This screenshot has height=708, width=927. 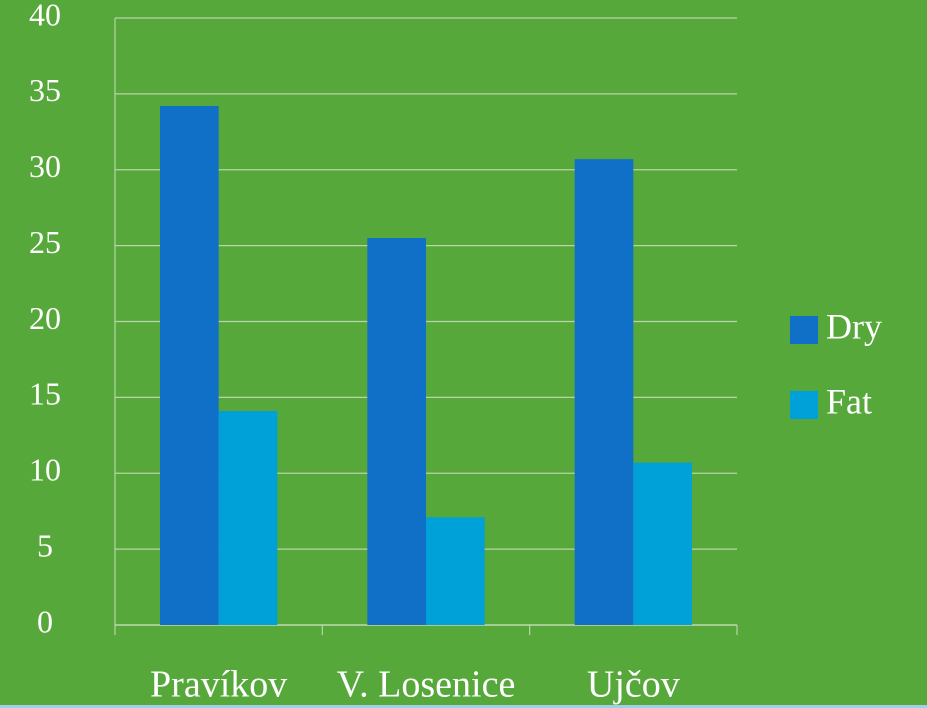 I want to click on y-tick-label: 30, so click(x=45, y=166).